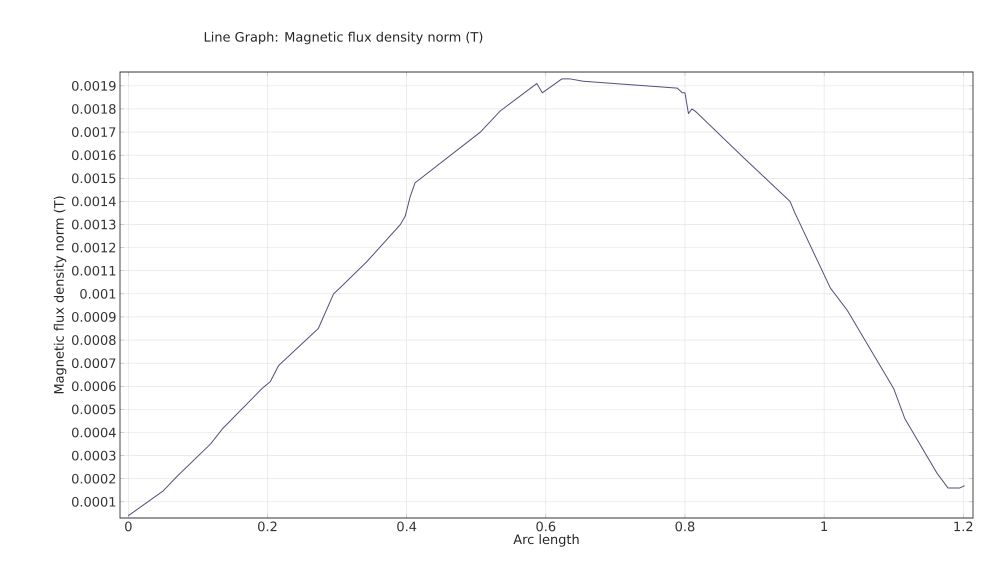 Image resolution: width=982 pixels, height=572 pixels. Describe the element at coordinates (94, 178) in the screenshot. I see `y-tick-label: 0.0015` at that location.